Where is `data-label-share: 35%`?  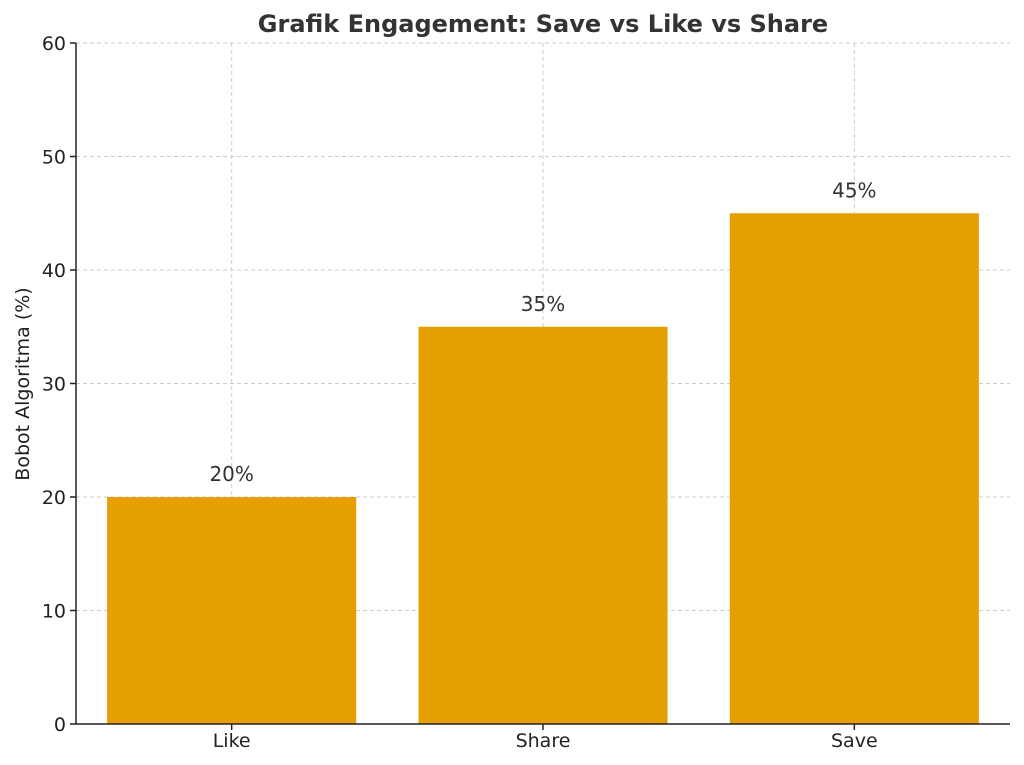 data-label-share: 35% is located at coordinates (543, 304).